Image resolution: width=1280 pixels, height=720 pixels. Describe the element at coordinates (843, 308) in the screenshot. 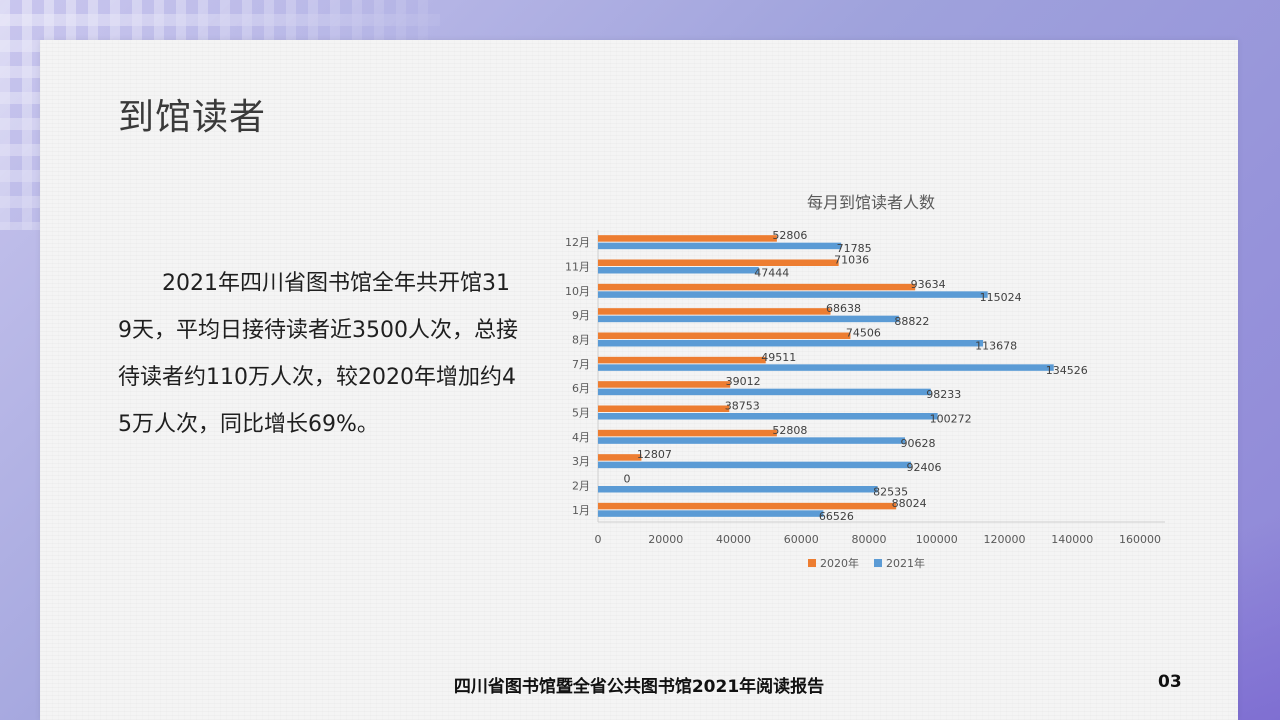

I see `data-label: 68638` at that location.